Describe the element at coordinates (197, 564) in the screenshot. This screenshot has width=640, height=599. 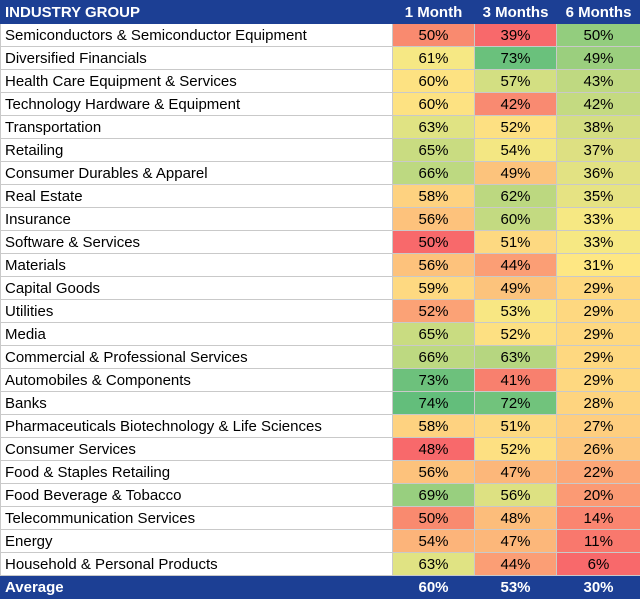
I see `industry-name: Household & Personal Products` at that location.